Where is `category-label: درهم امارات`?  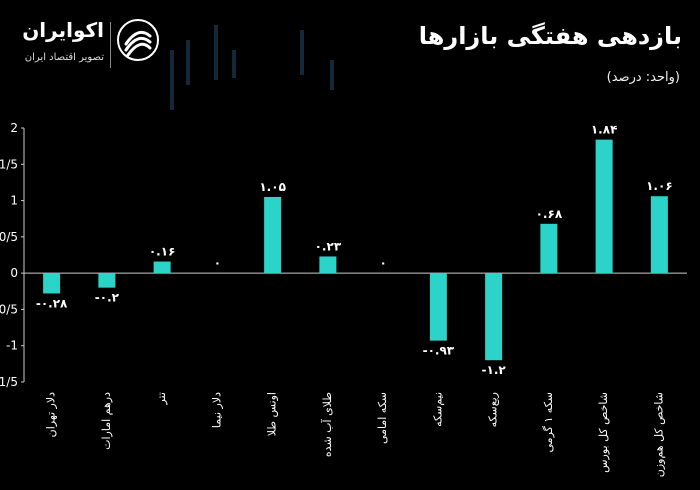 category-label: درهم امارات is located at coordinates (106, 421).